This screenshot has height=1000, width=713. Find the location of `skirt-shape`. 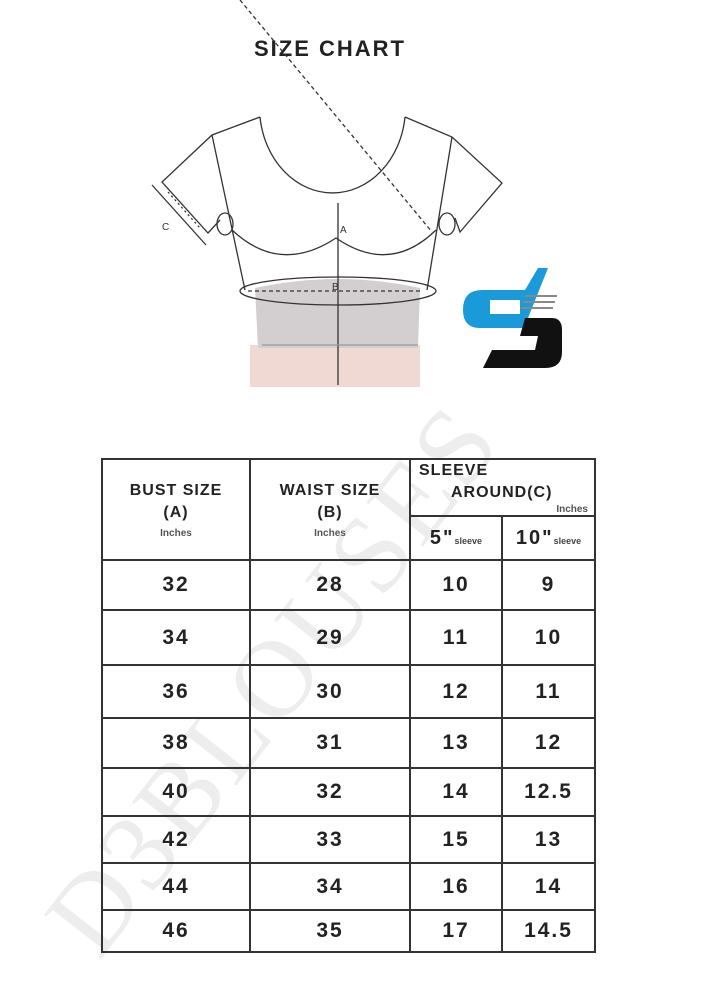

skirt-shape is located at coordinates (335, 366).